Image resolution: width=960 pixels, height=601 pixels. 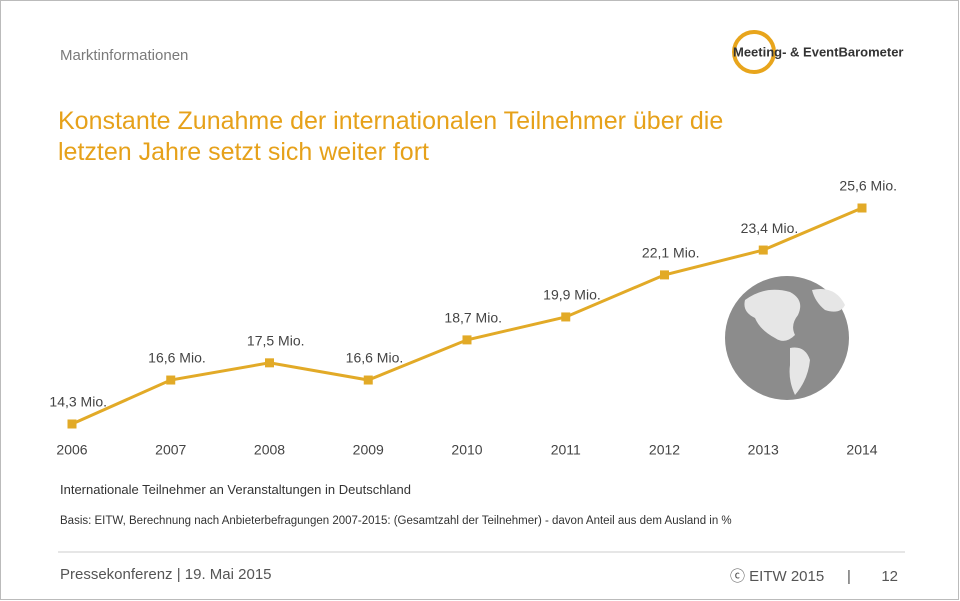 What do you see at coordinates (770, 228) in the screenshot?
I see `data-label: 23,4 Mio.` at bounding box center [770, 228].